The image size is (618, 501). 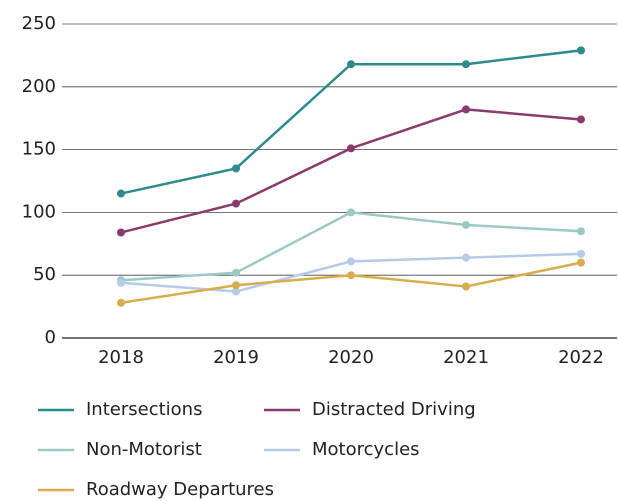 What do you see at coordinates (366, 449) in the screenshot?
I see `legend-label: Motorcycles` at bounding box center [366, 449].